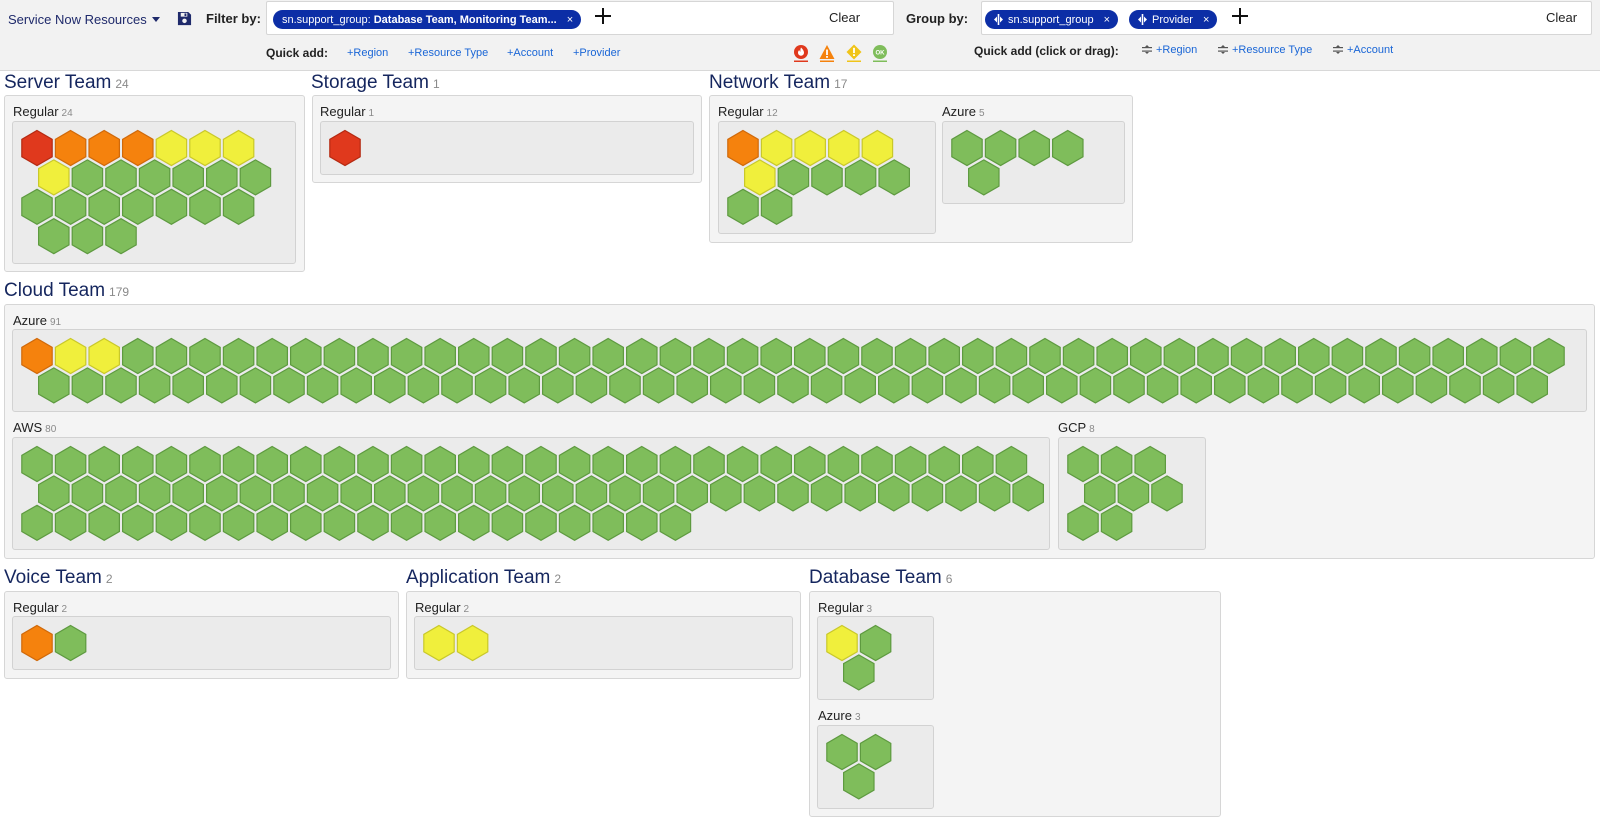  Describe the element at coordinates (801, 53) in the screenshot. I see `critical-status-icon` at that location.